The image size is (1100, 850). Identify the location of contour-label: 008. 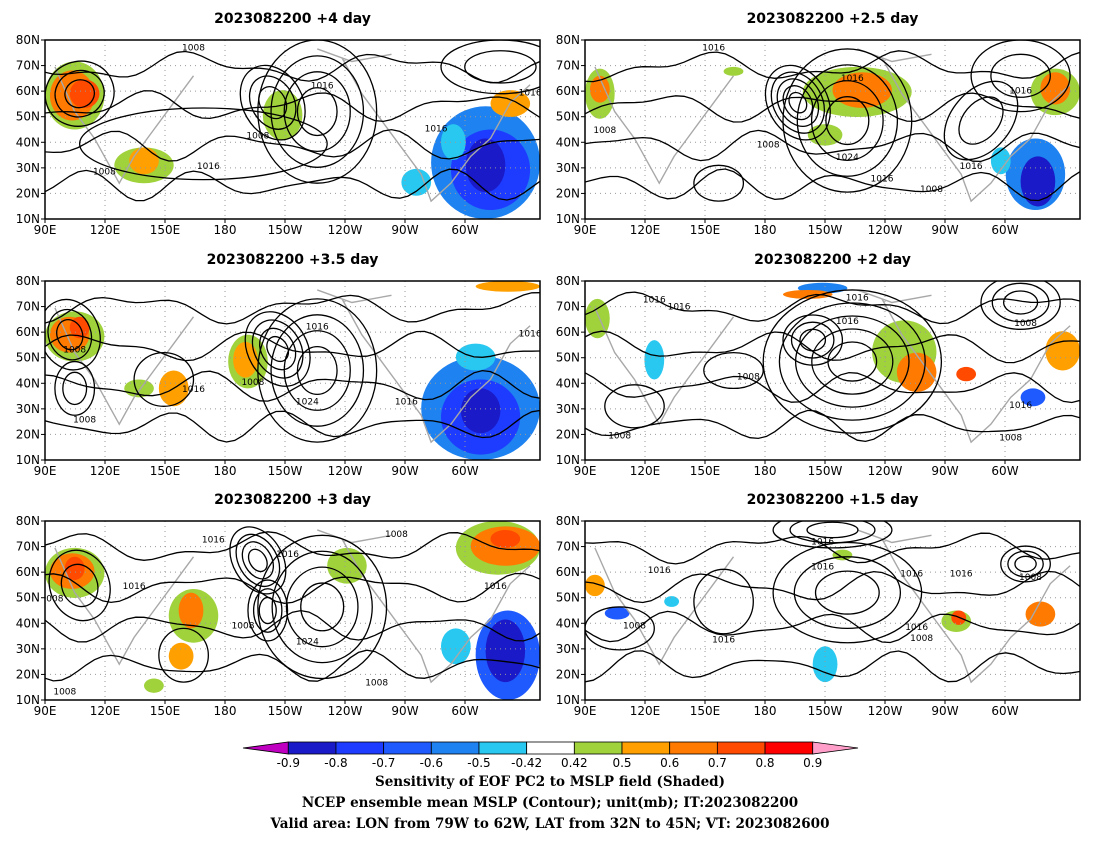
(54, 600).